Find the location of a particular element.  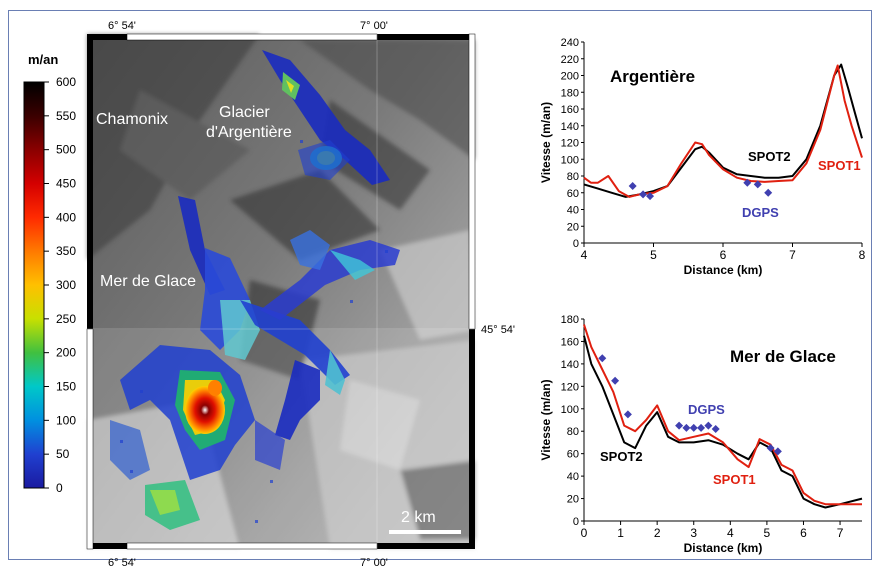

colorbar-tick-label: 500 is located at coordinates (66, 150).